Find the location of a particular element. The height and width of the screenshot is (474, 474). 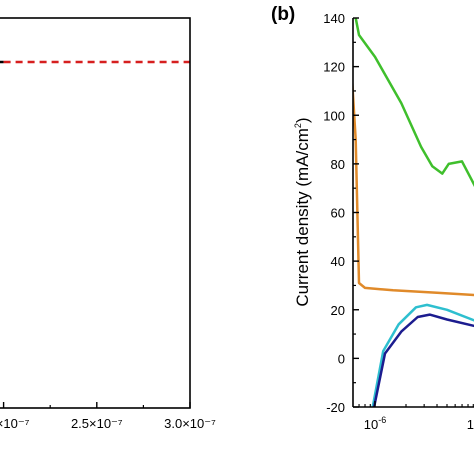

x-tick-exponent: -6 is located at coordinates (382, 420).